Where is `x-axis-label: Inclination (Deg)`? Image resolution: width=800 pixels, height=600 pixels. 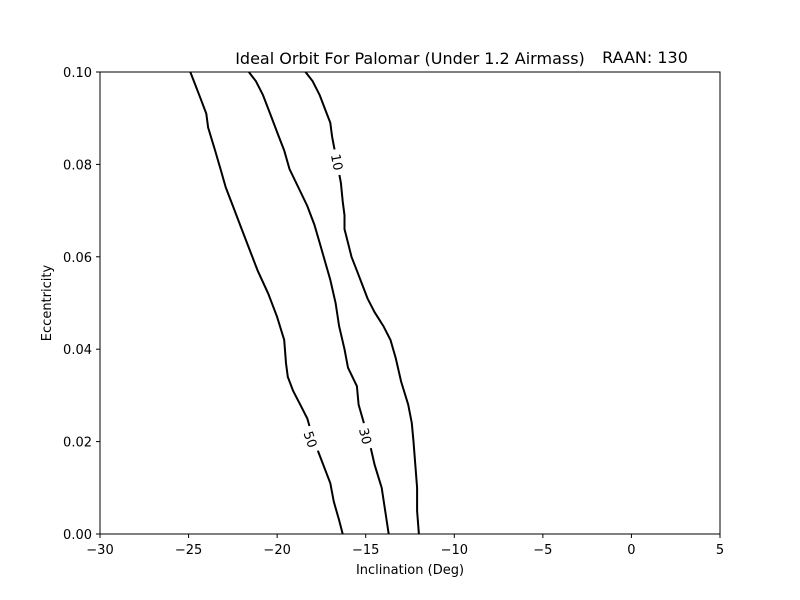 x-axis-label: Inclination (Deg) is located at coordinates (410, 570).